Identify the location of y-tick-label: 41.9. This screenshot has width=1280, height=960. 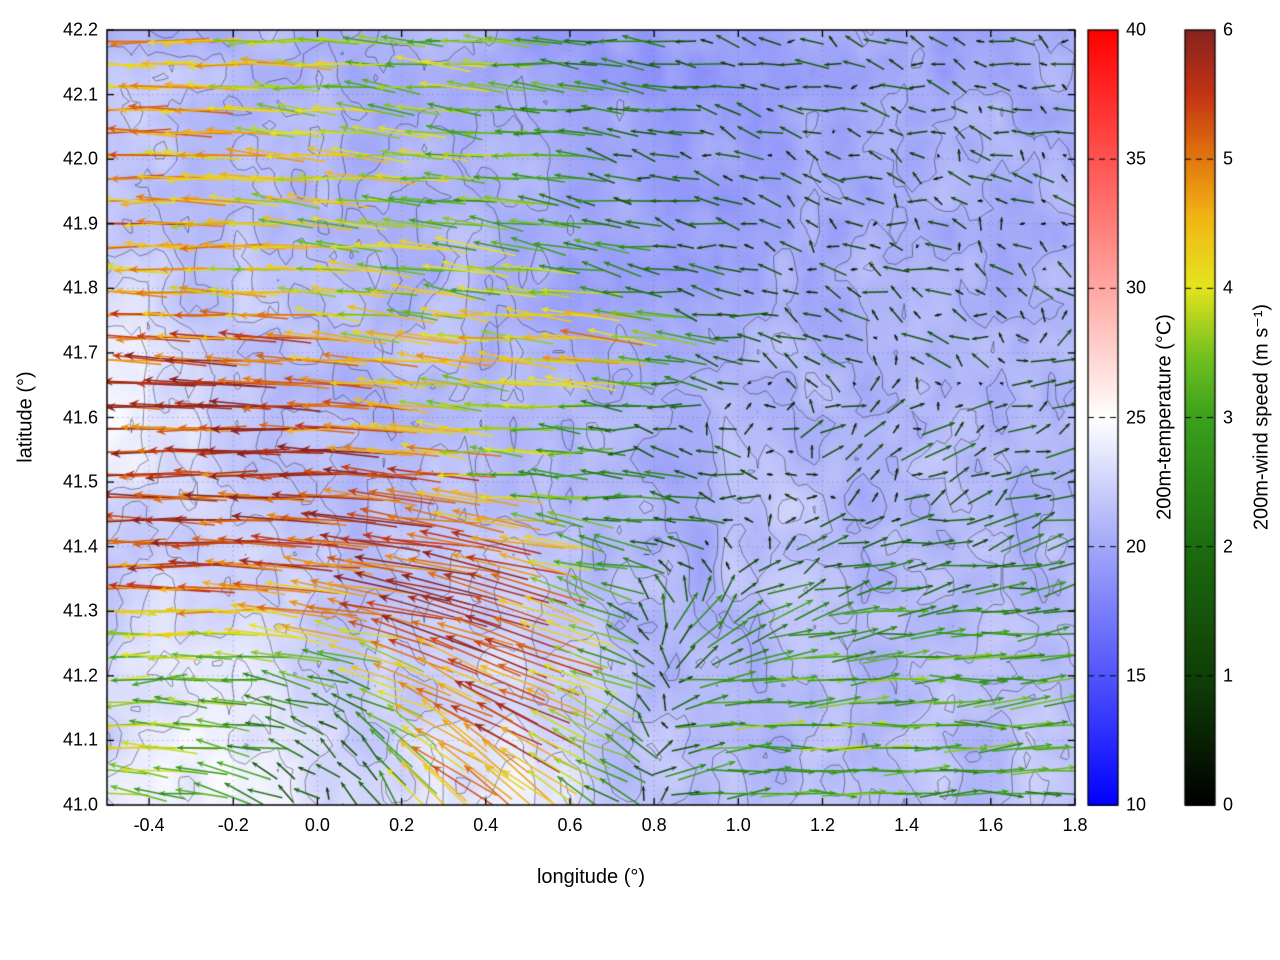
(80, 223).